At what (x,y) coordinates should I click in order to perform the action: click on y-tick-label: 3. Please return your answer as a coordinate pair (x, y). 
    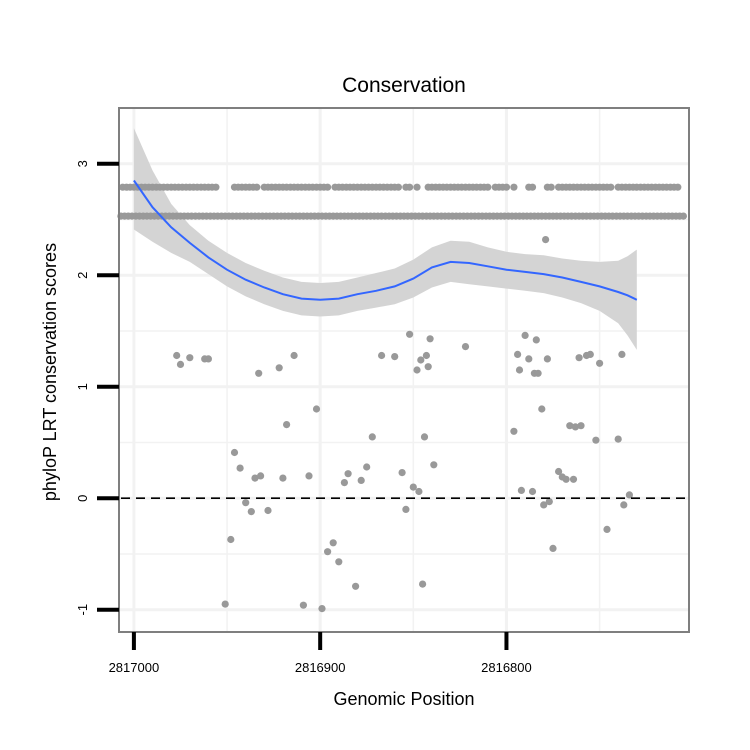
    Looking at the image, I should click on (82, 163).